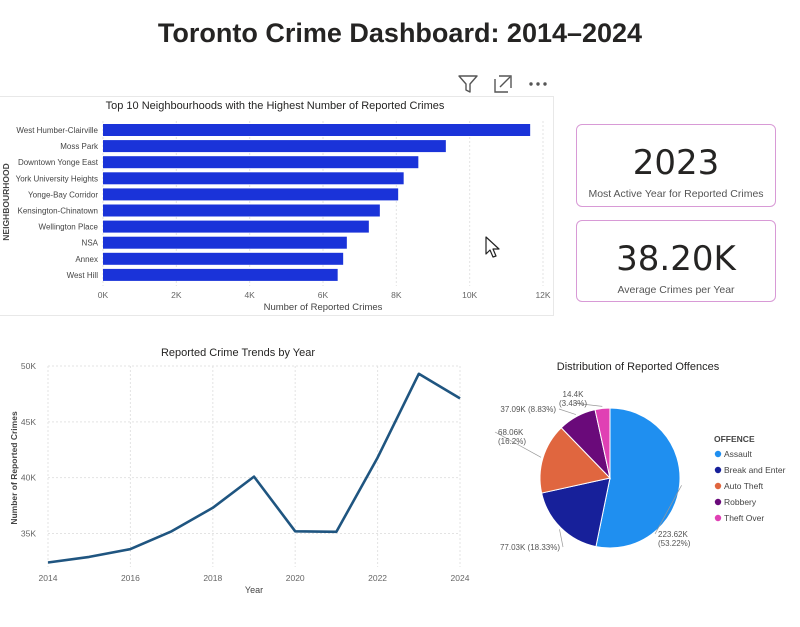  I want to click on bar-x-axis-label: Number of Reported Crimes, so click(323, 307).